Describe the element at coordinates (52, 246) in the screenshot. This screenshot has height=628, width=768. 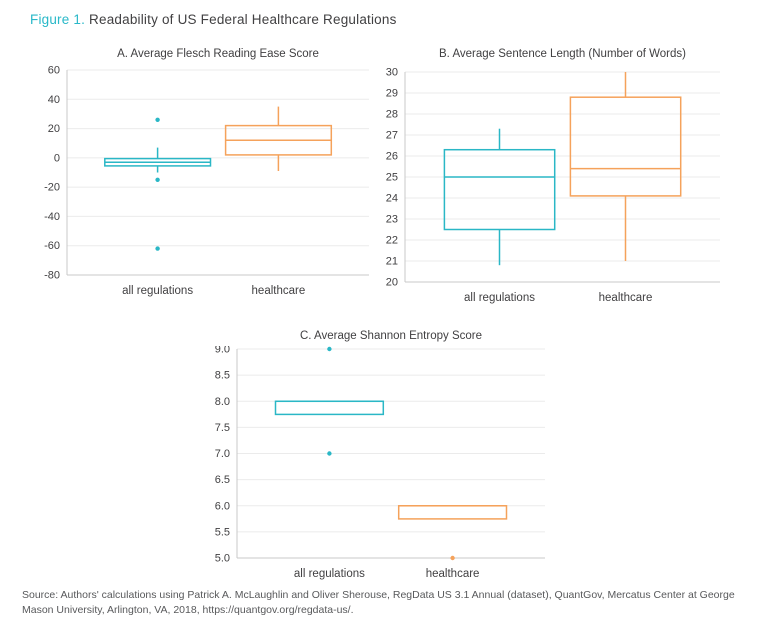
I see `y-tick-label: -60` at that location.